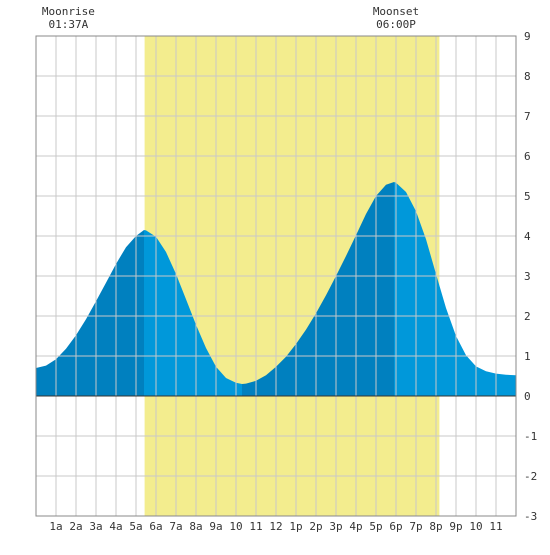 Image resolution: width=550 pixels, height=555 pixels. Describe the element at coordinates (455, 526) in the screenshot. I see `x-tick-label: 9p` at that location.